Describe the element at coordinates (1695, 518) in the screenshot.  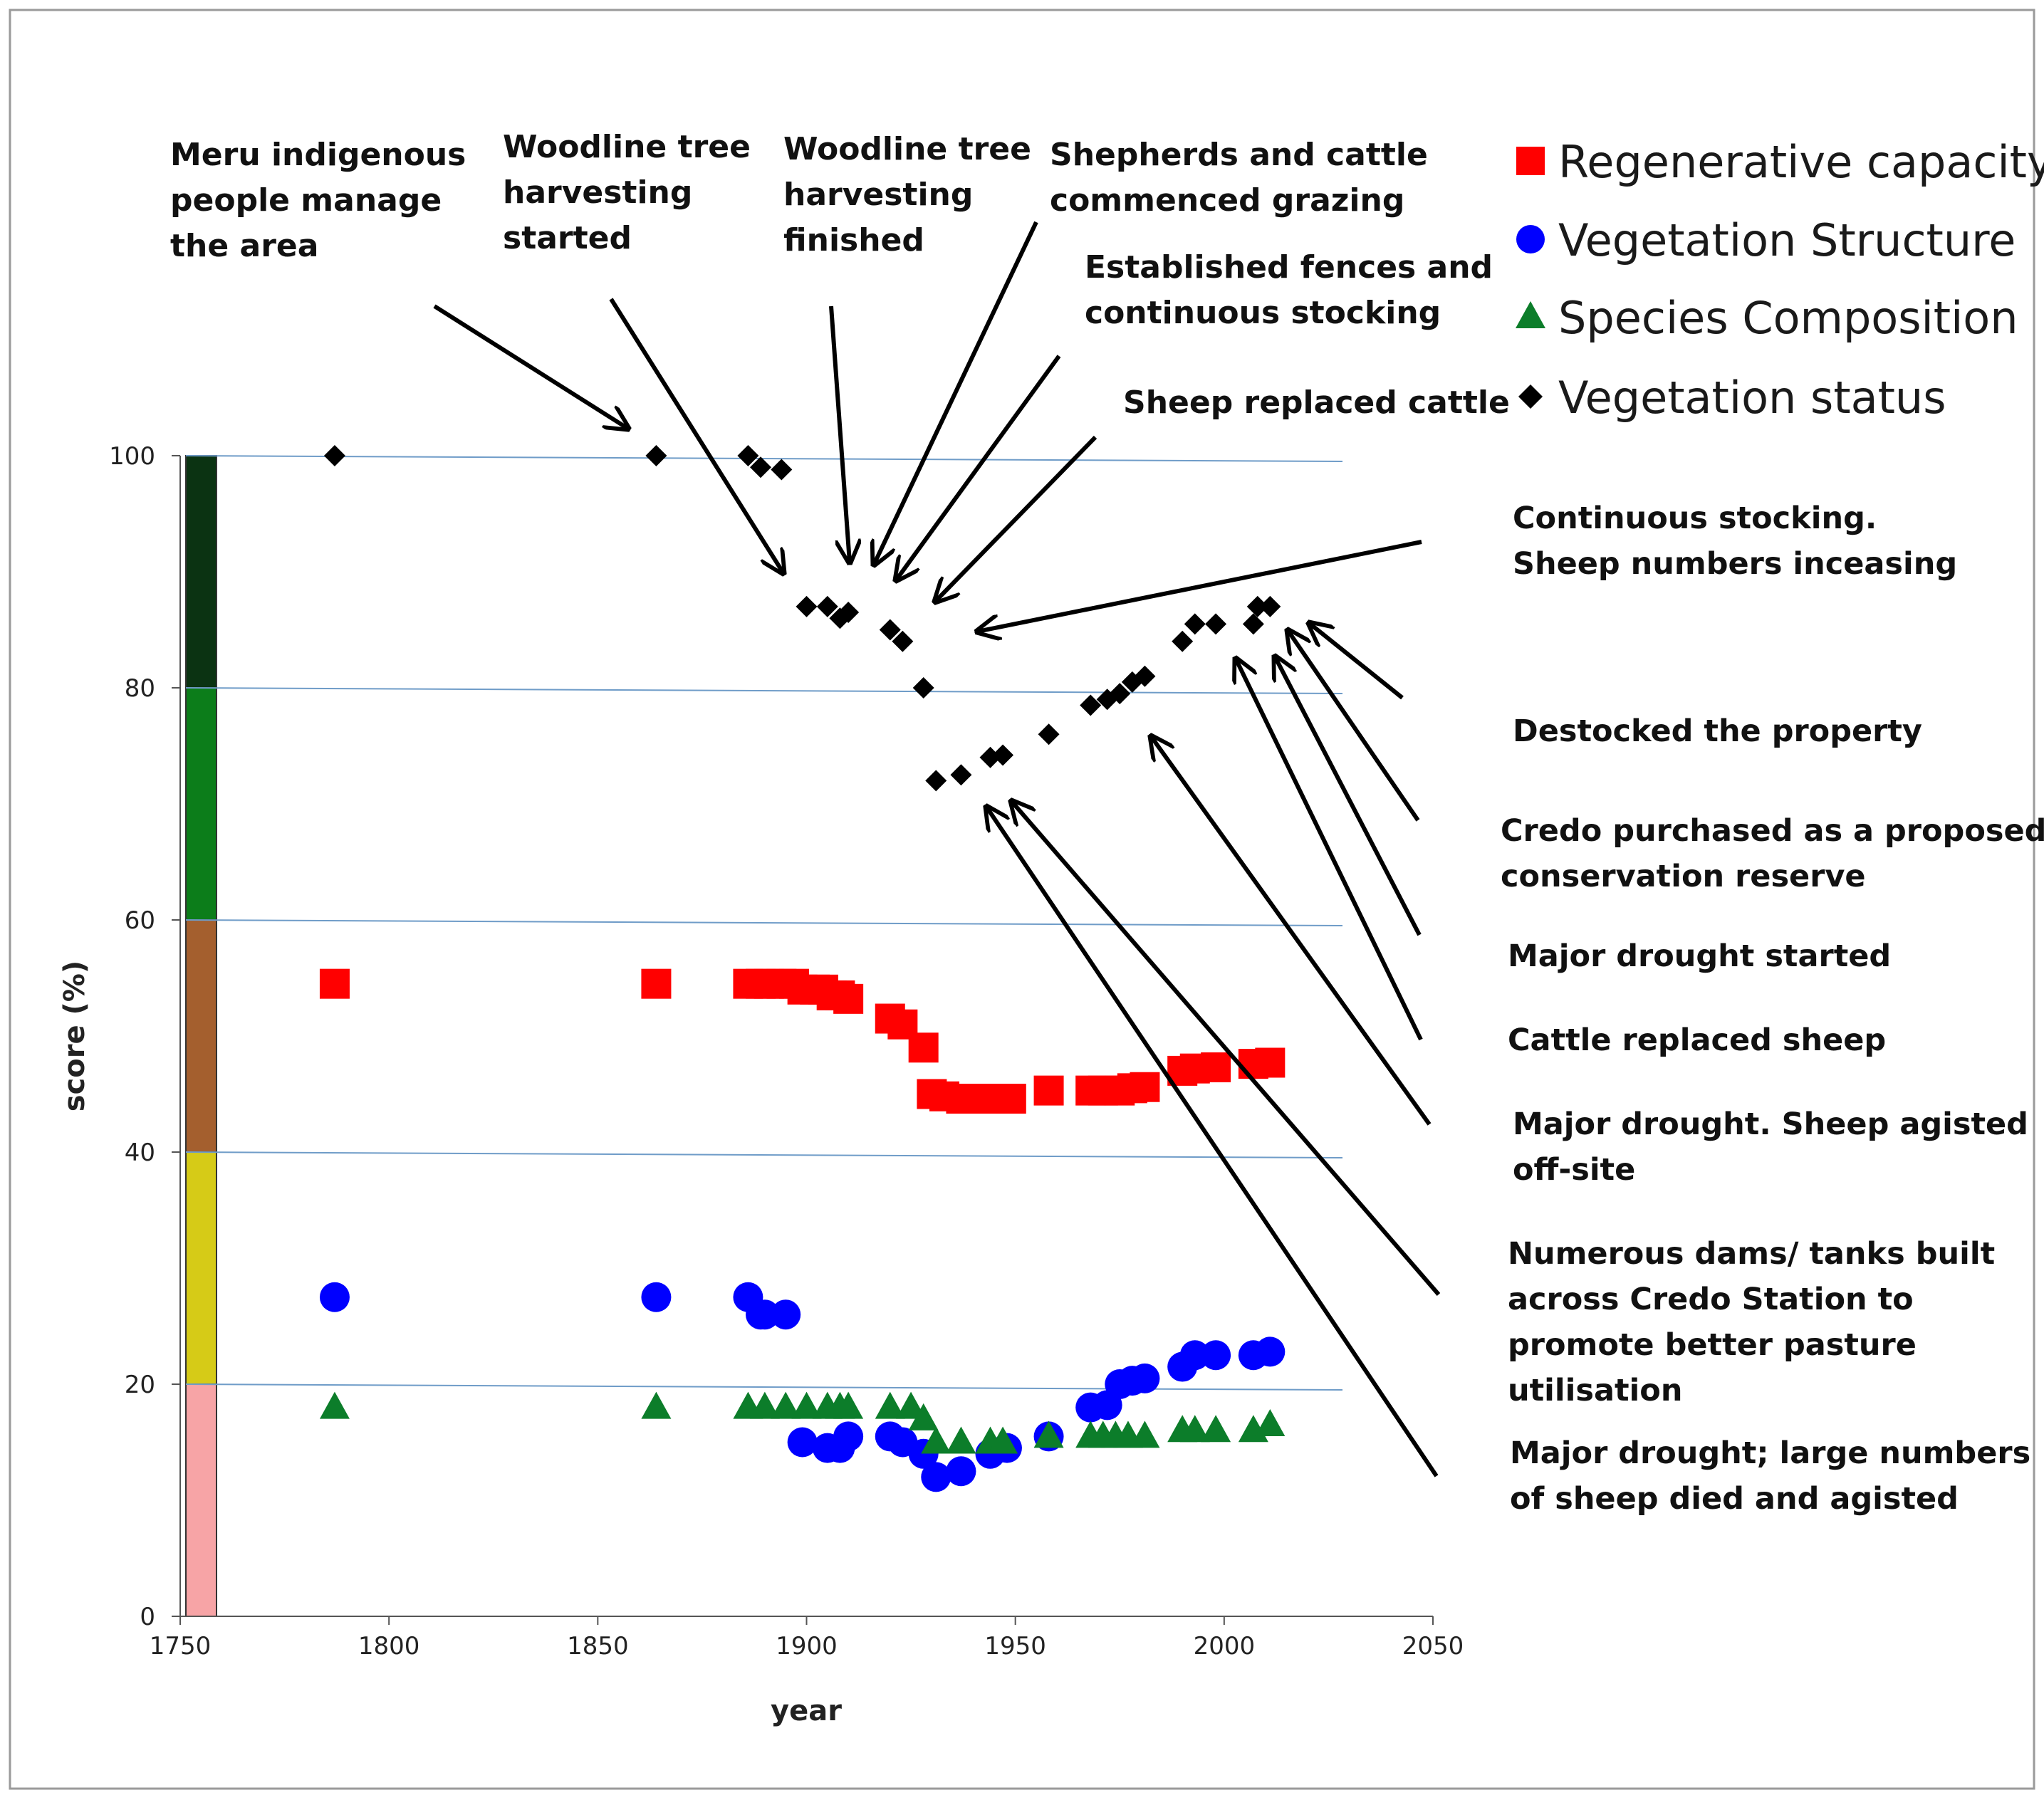
I see `annotation-line: Continuous stocking.` at that location.